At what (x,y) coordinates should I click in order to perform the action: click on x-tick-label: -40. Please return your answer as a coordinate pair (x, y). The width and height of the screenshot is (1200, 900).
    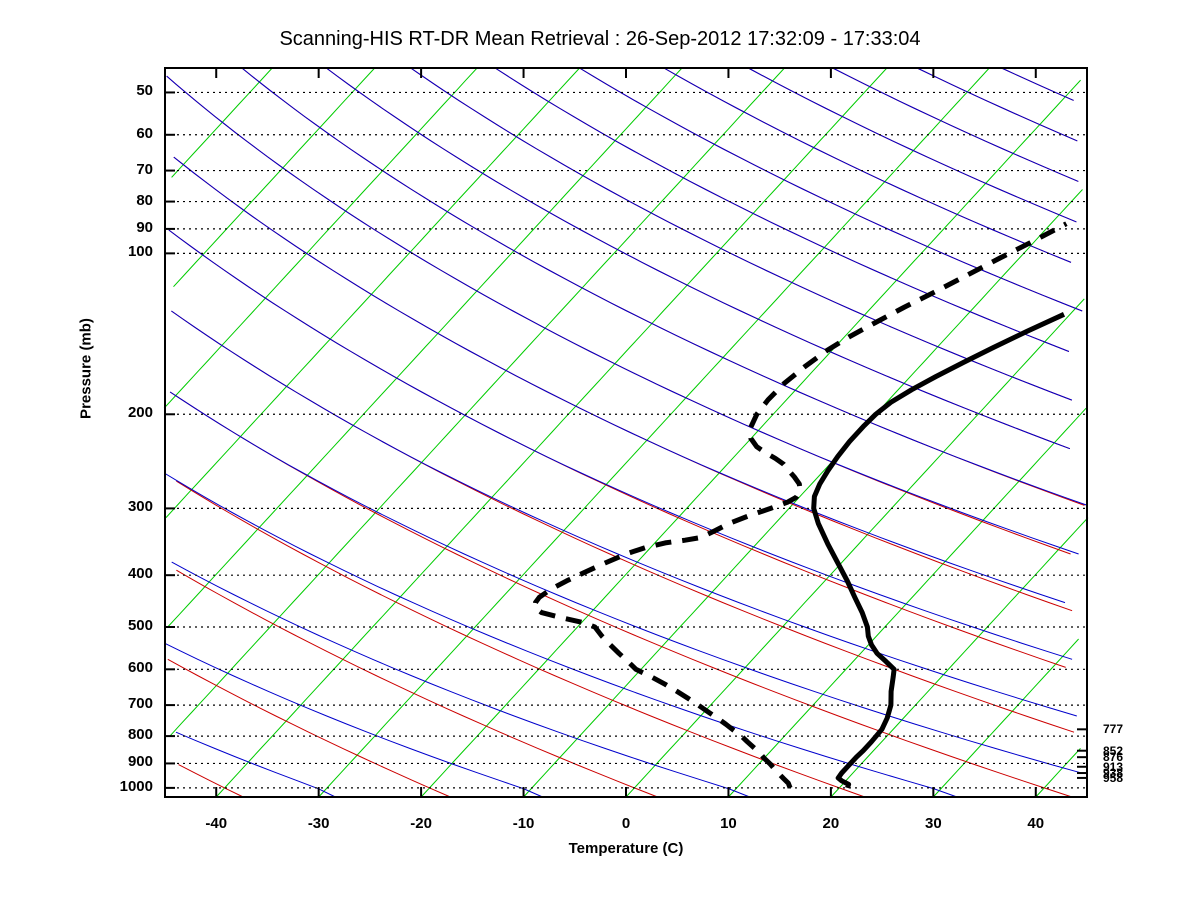
    Looking at the image, I should click on (216, 823).